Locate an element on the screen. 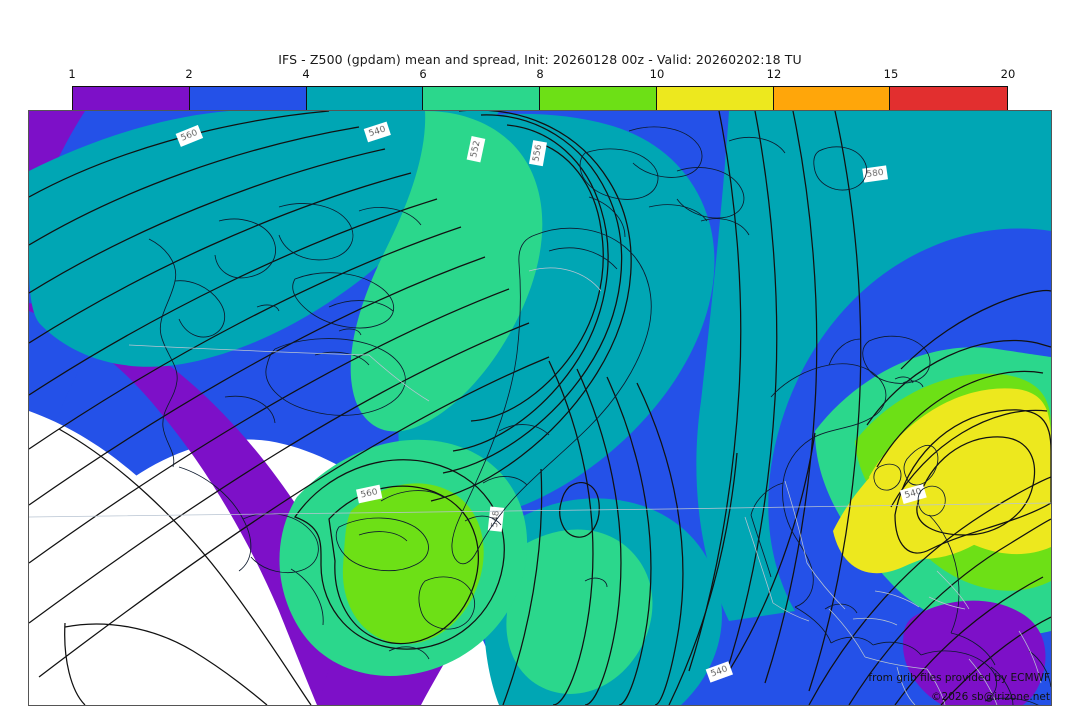 The image size is (1080, 718). colorbar-tick-15: 15 is located at coordinates (891, 74).